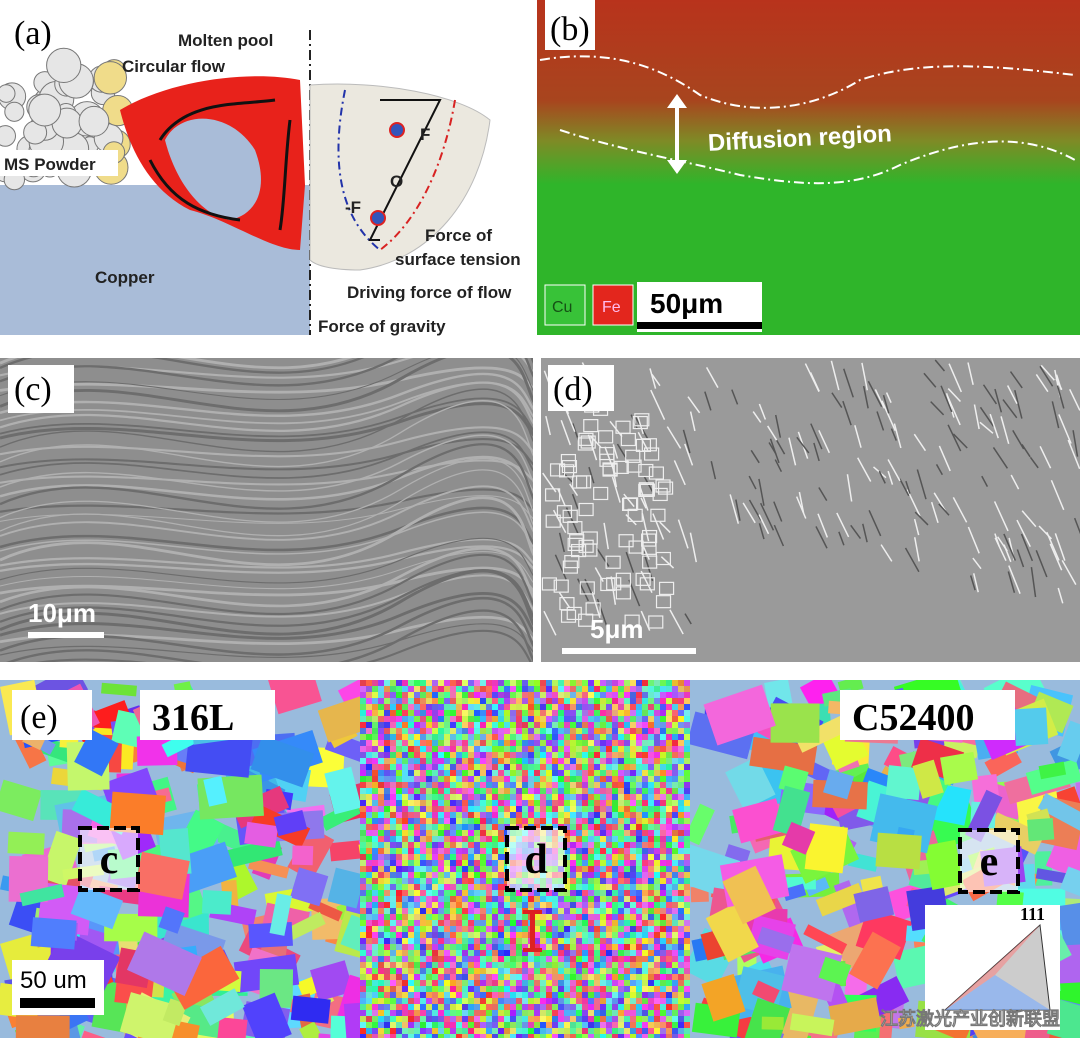  What do you see at coordinates (193, 718) in the screenshot?
I see `material-label: 316L` at bounding box center [193, 718].